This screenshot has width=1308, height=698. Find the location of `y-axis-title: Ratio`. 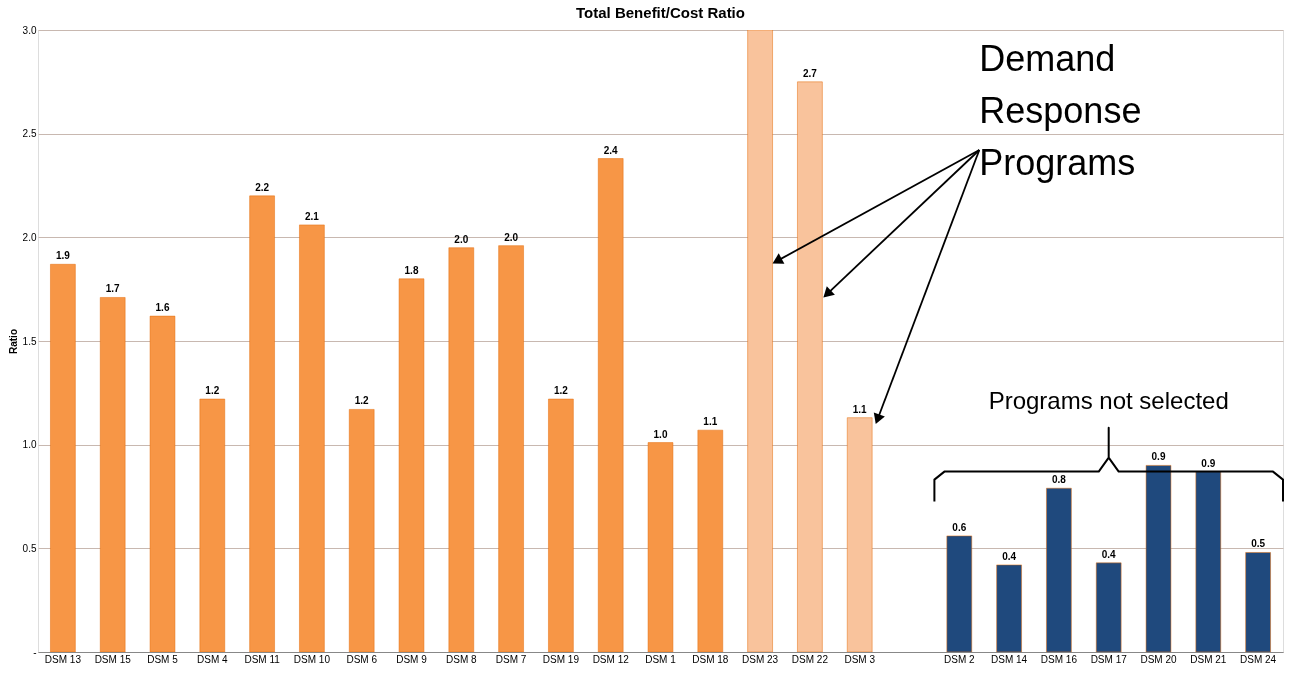

y-axis-title: Ratio is located at coordinates (13, 341).